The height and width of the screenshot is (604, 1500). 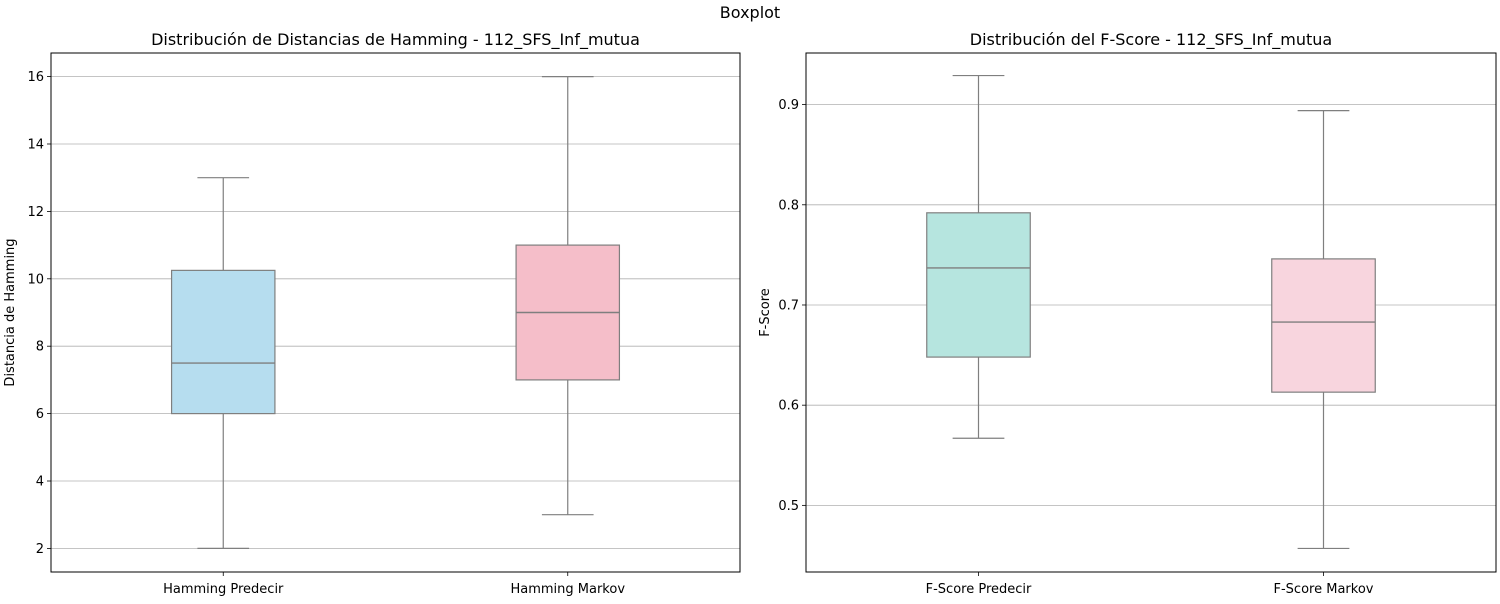 I want to click on x-tick-label: F-Score Markov, so click(x=1324, y=589).